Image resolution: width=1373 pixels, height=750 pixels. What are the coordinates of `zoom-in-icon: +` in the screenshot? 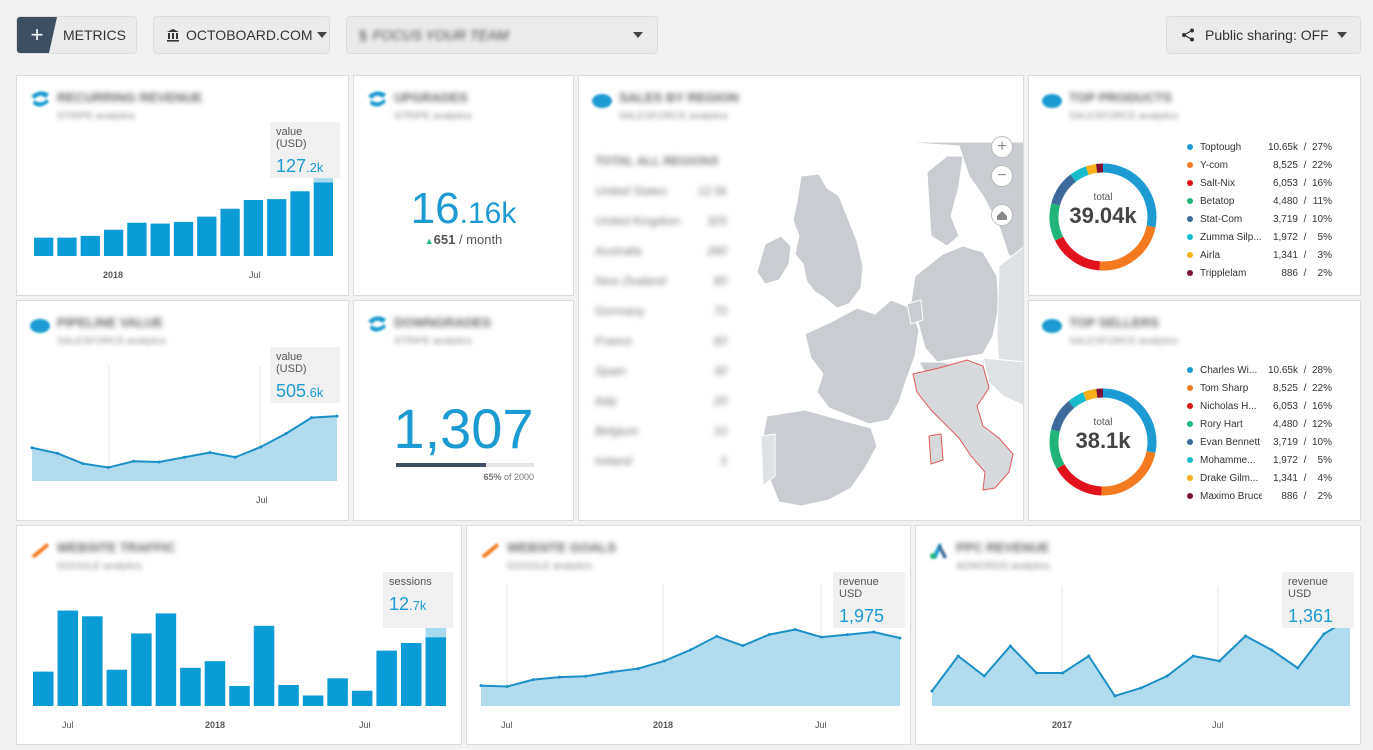 It's located at (1002, 147).